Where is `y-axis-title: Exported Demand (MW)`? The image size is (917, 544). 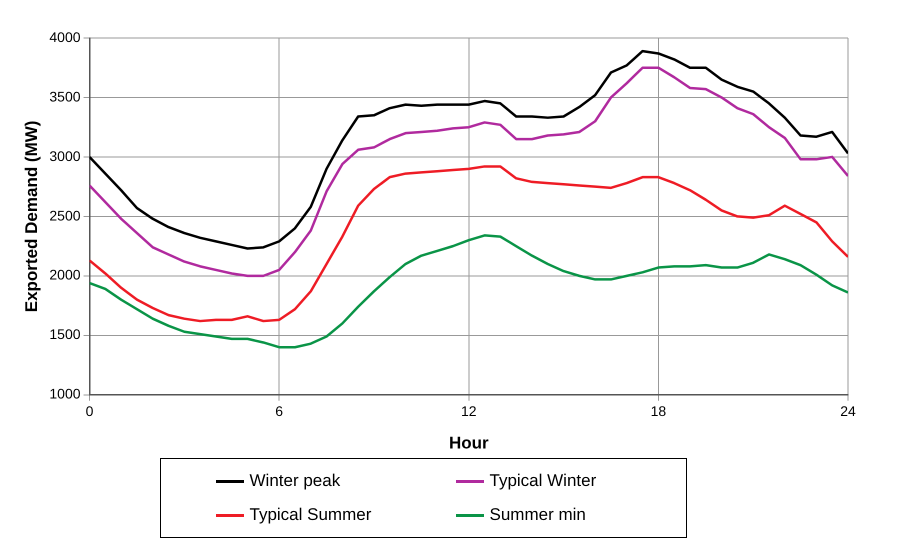
y-axis-title: Exported Demand (MW) is located at coordinates (31, 216).